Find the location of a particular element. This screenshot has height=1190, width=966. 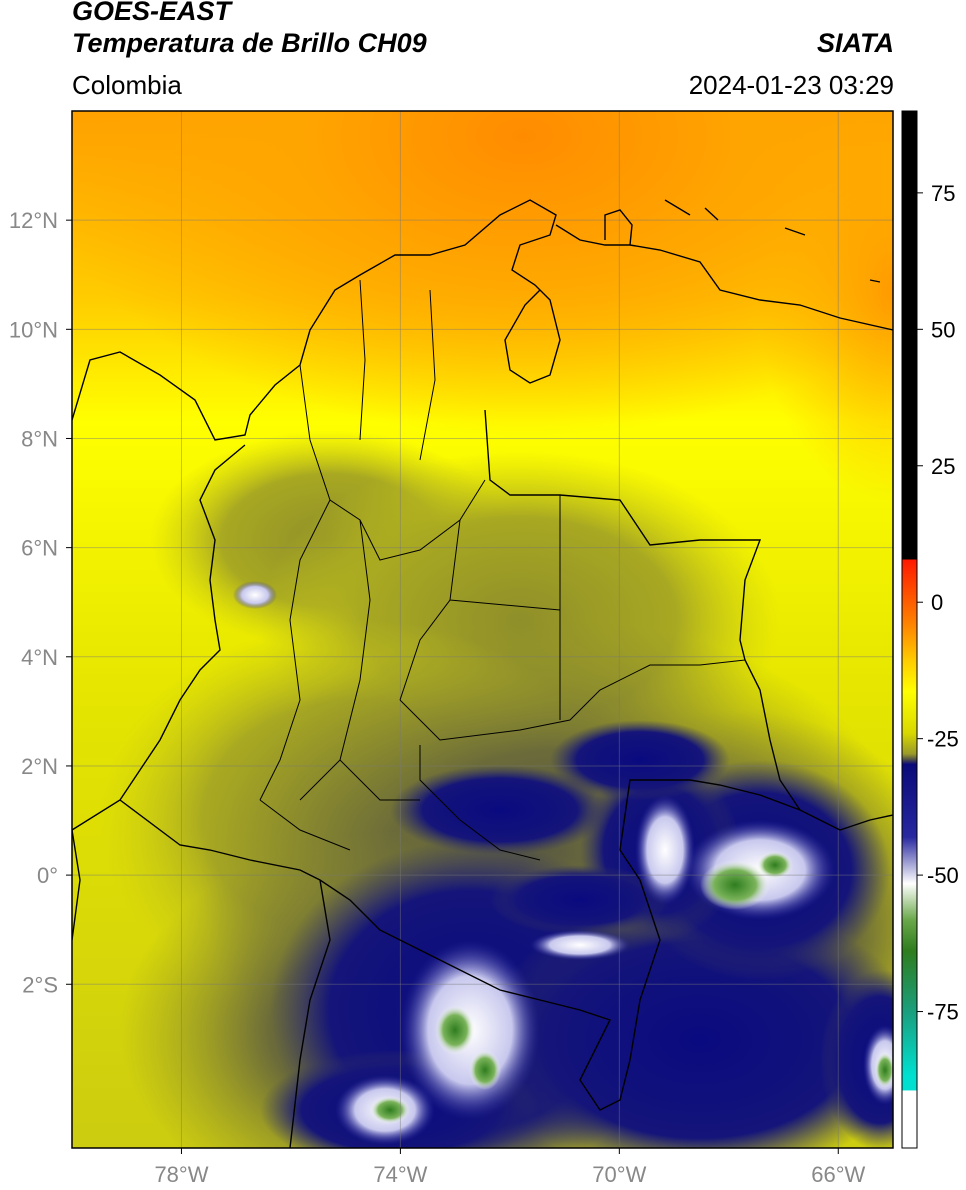

latitude-labels: 12°N 10°N 8°N 6°N 4°N 2°N 0° 2°S is located at coordinates (40, 602).